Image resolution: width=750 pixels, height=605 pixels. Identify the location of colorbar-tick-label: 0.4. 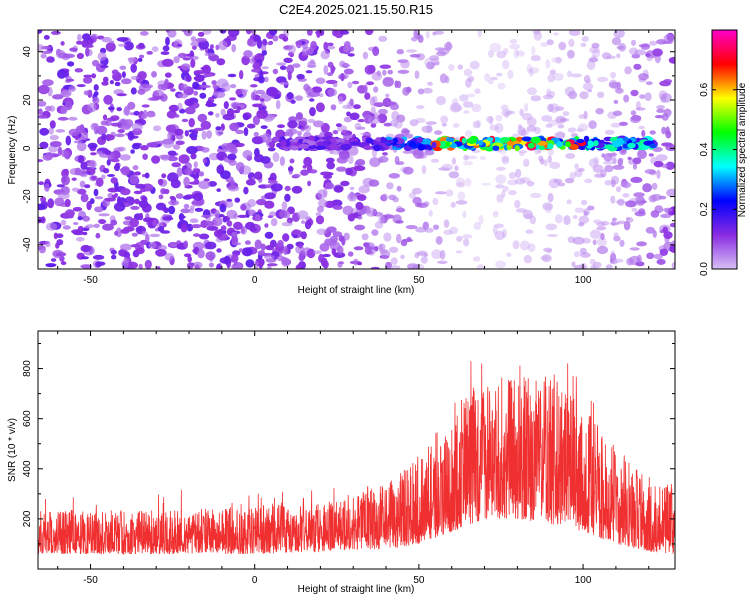
(704, 149).